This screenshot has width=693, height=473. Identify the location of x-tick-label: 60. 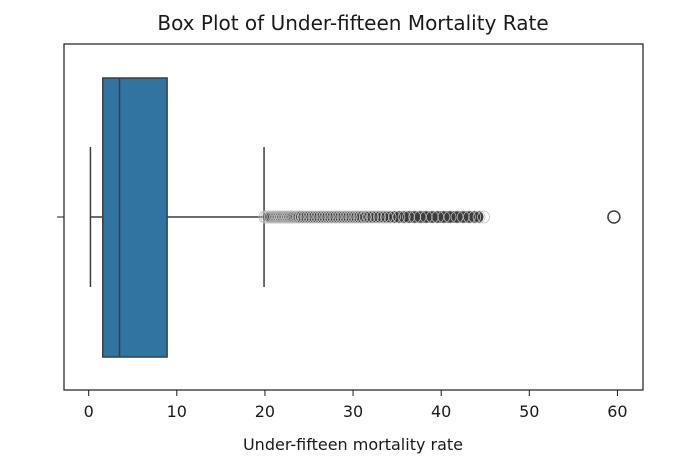
(617, 411).